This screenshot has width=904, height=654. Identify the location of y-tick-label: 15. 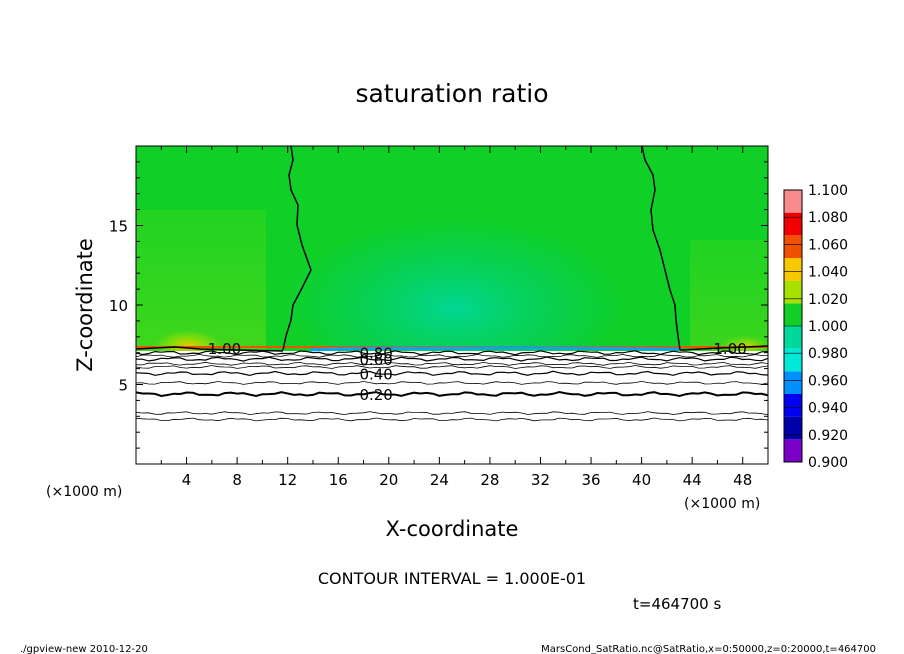
(118, 227).